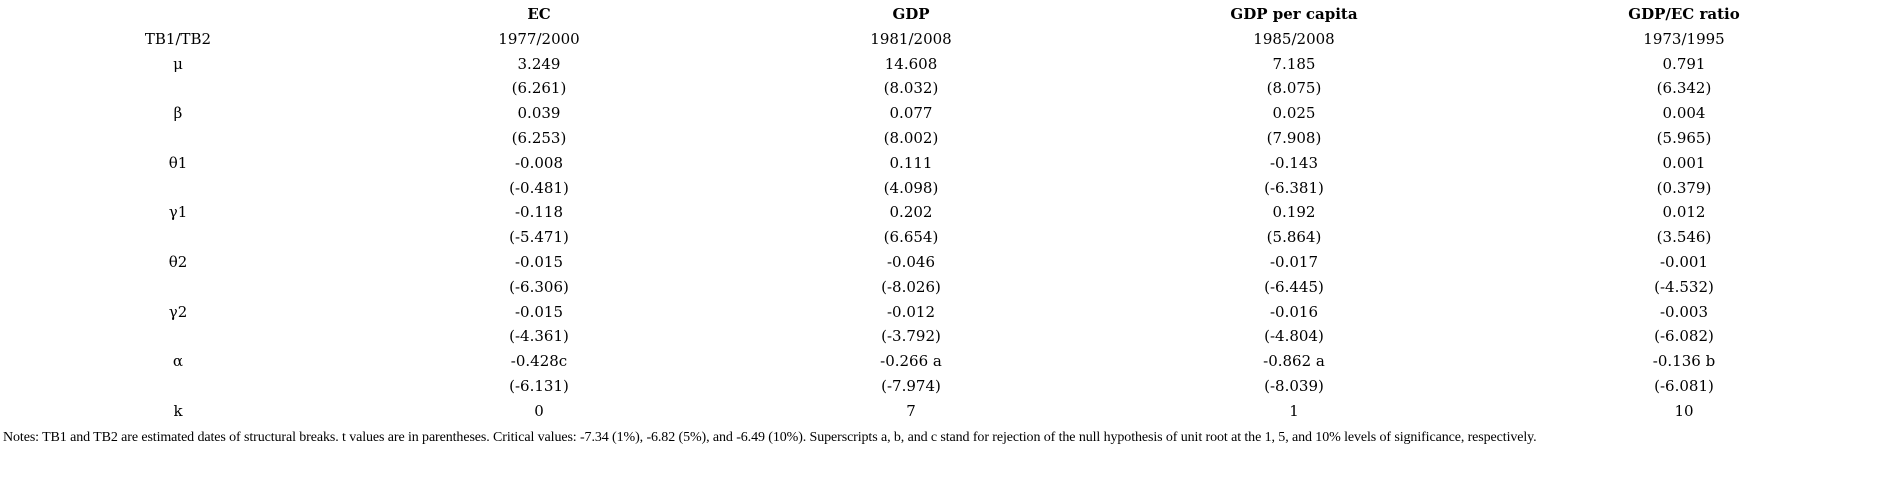 Image resolution: width=1881 pixels, height=494 pixels. Describe the element at coordinates (1684, 212) in the screenshot. I see `value-cell: 0.012` at that location.